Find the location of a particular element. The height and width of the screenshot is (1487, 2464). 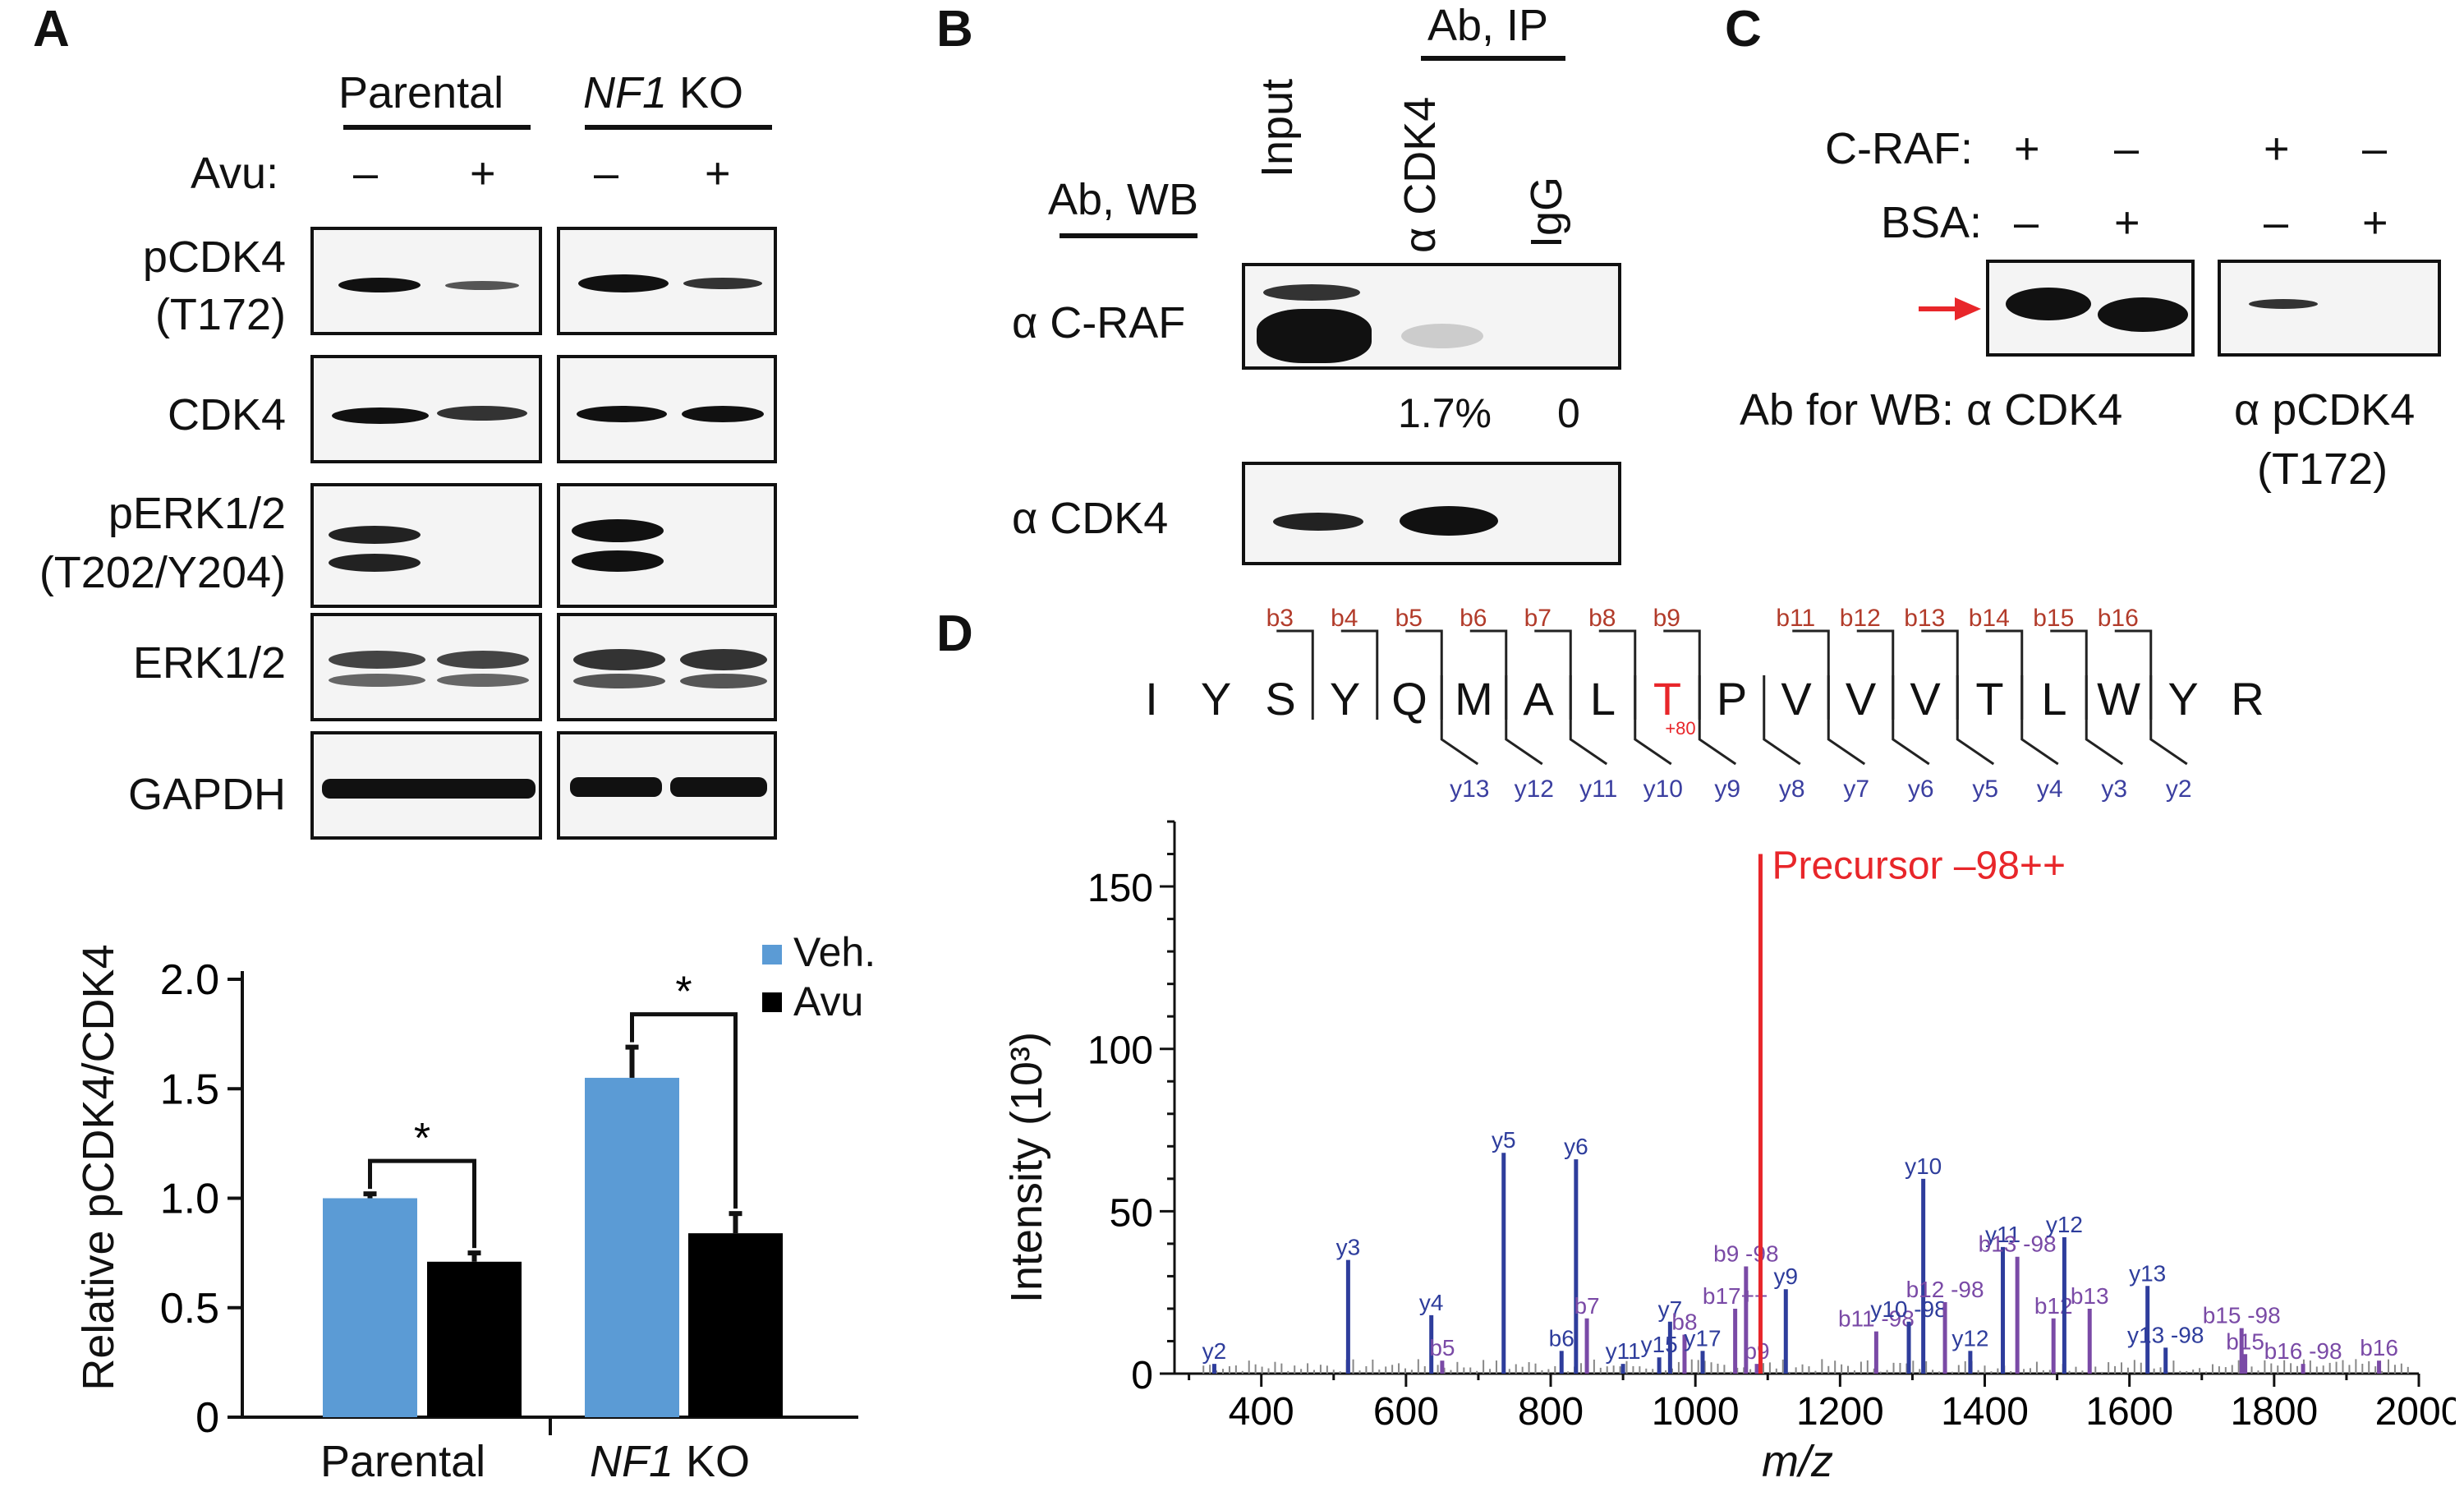

precursor-label: Precursor –98++ is located at coordinates (1919, 866).